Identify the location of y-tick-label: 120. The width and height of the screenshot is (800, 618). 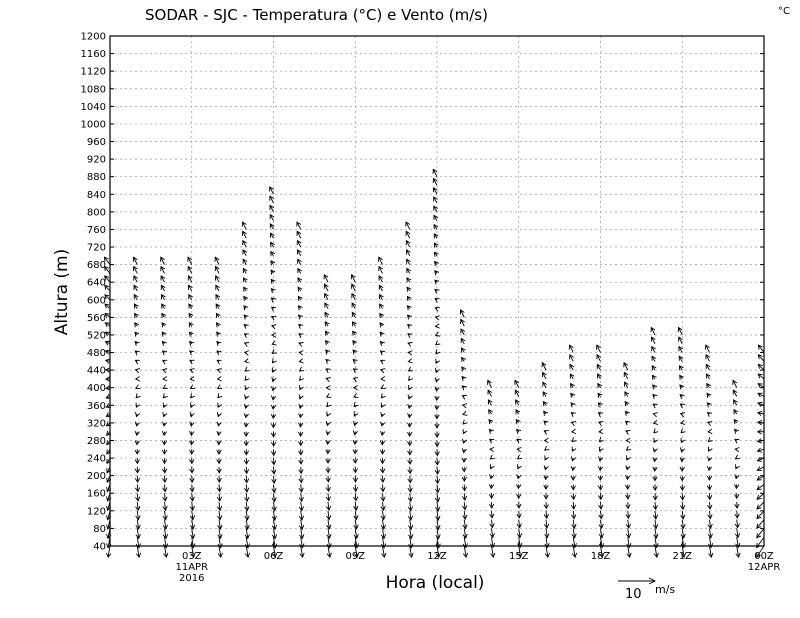
(96, 511).